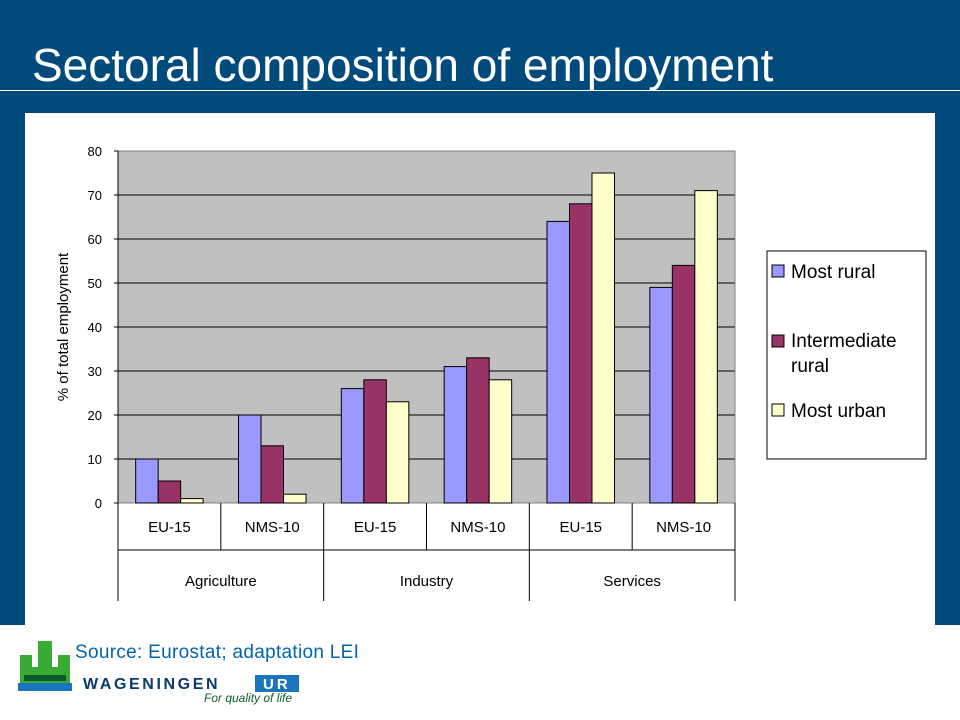  Describe the element at coordinates (98, 503) in the screenshot. I see `y-tick-label: 0` at that location.